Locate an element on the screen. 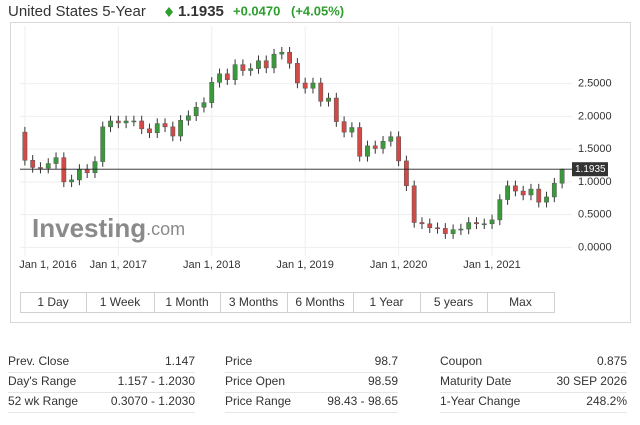  watermark: Investing.com is located at coordinates (108, 228).